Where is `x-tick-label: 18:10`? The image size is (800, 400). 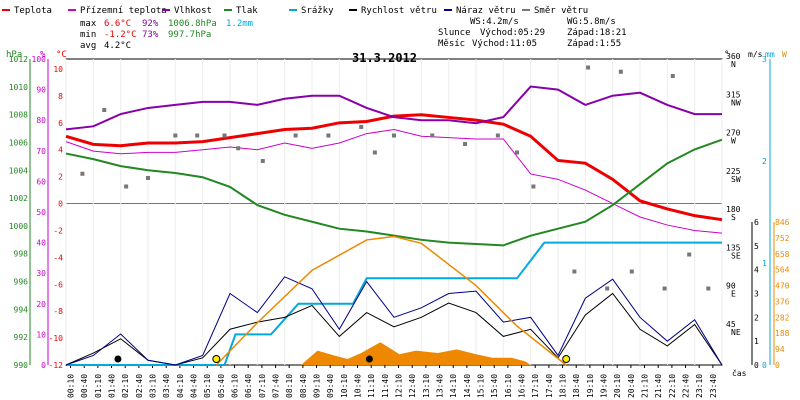 x-tick-label: 18:10 is located at coordinates (563, 386).